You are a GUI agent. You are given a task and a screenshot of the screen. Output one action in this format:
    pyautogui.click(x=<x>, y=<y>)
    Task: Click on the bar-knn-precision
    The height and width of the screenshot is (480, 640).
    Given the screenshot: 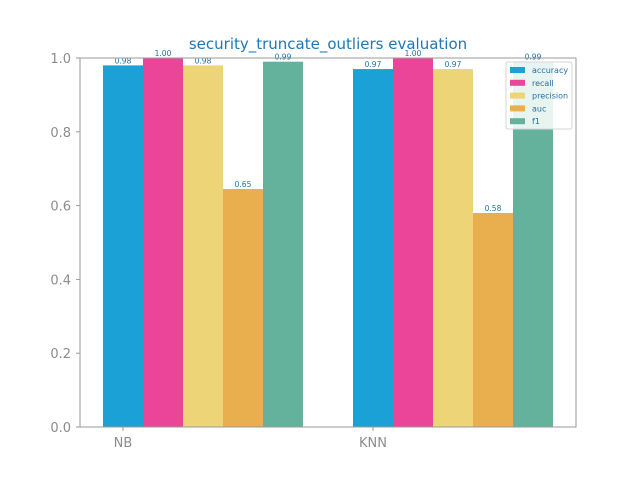 What is the action you would take?
    pyautogui.click(x=453, y=248)
    